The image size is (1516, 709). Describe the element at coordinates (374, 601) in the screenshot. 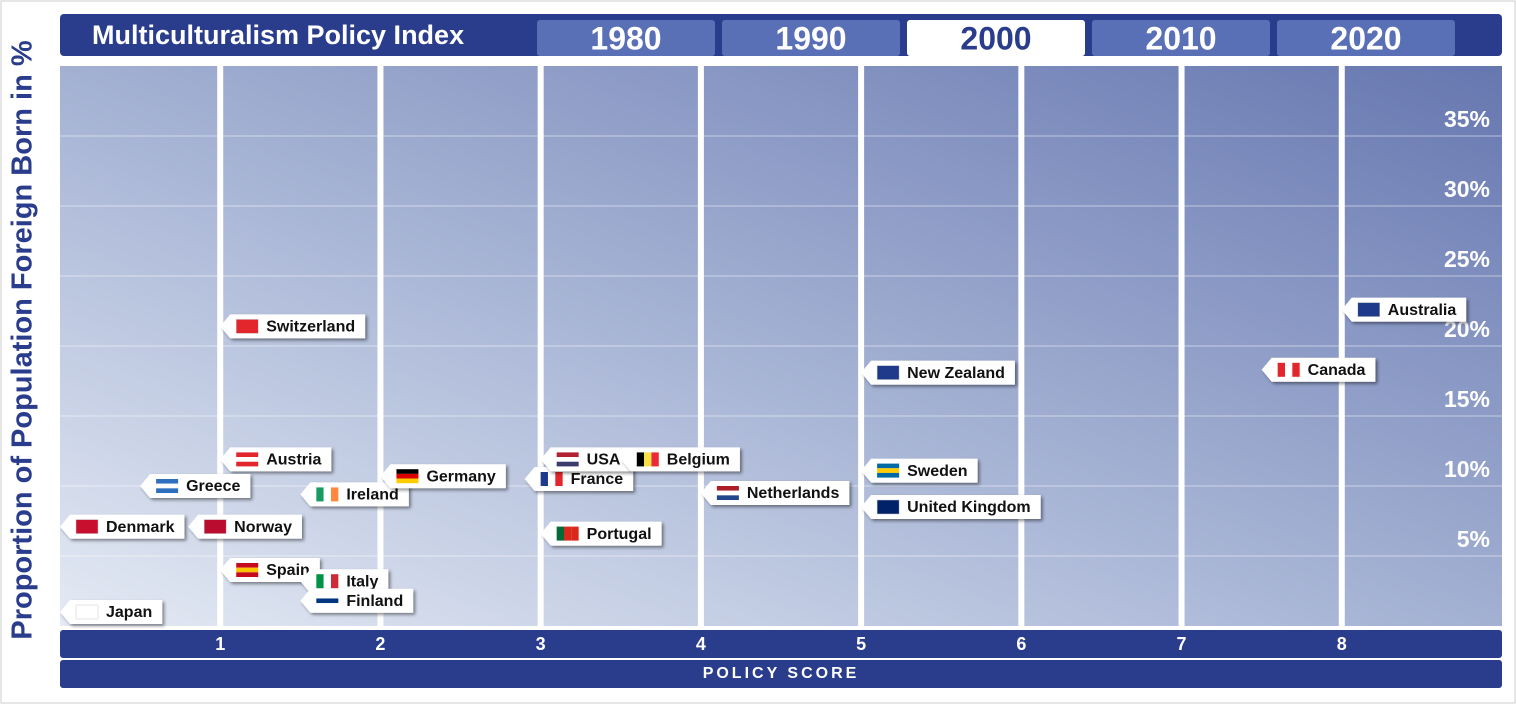

I see `point-name: Finland` at that location.